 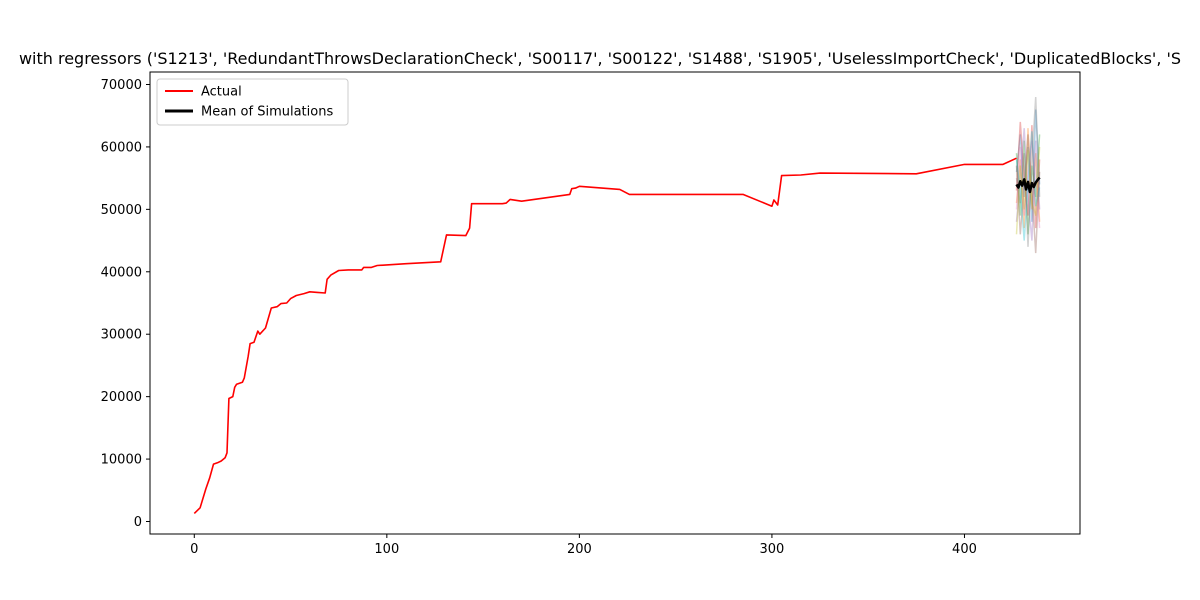 I want to click on x-tick-label-200: 200, so click(x=579, y=549).